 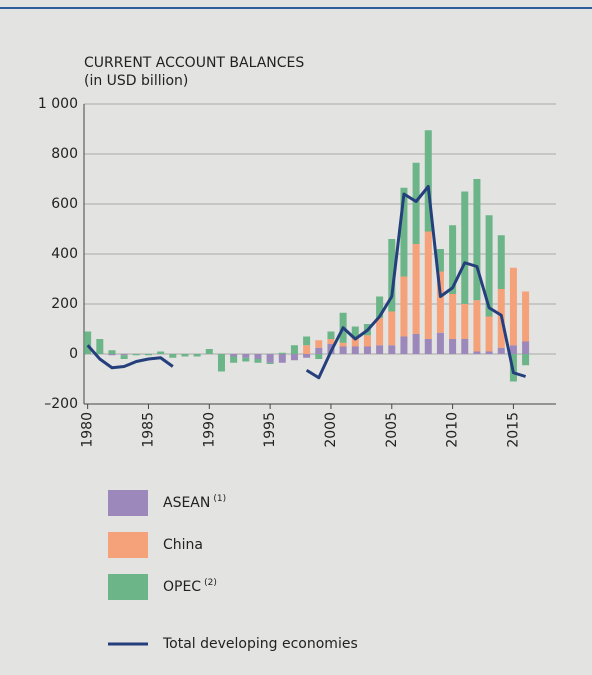 What do you see at coordinates (331, 430) in the screenshot?
I see `x-tick-label: 2000` at bounding box center [331, 430].